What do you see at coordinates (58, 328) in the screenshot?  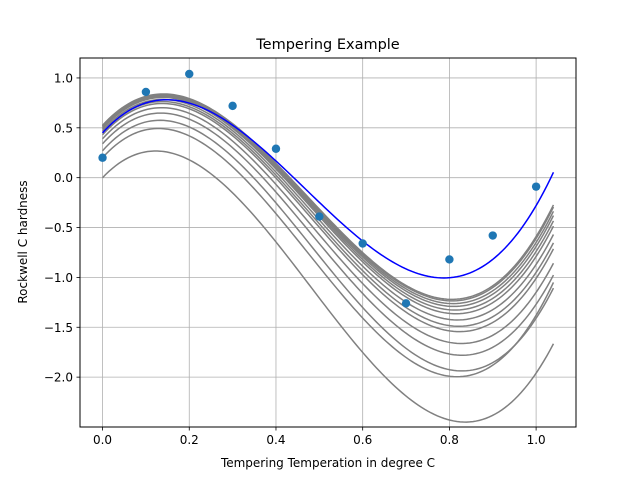 I see `y-tick-label: −1.5` at bounding box center [58, 328].